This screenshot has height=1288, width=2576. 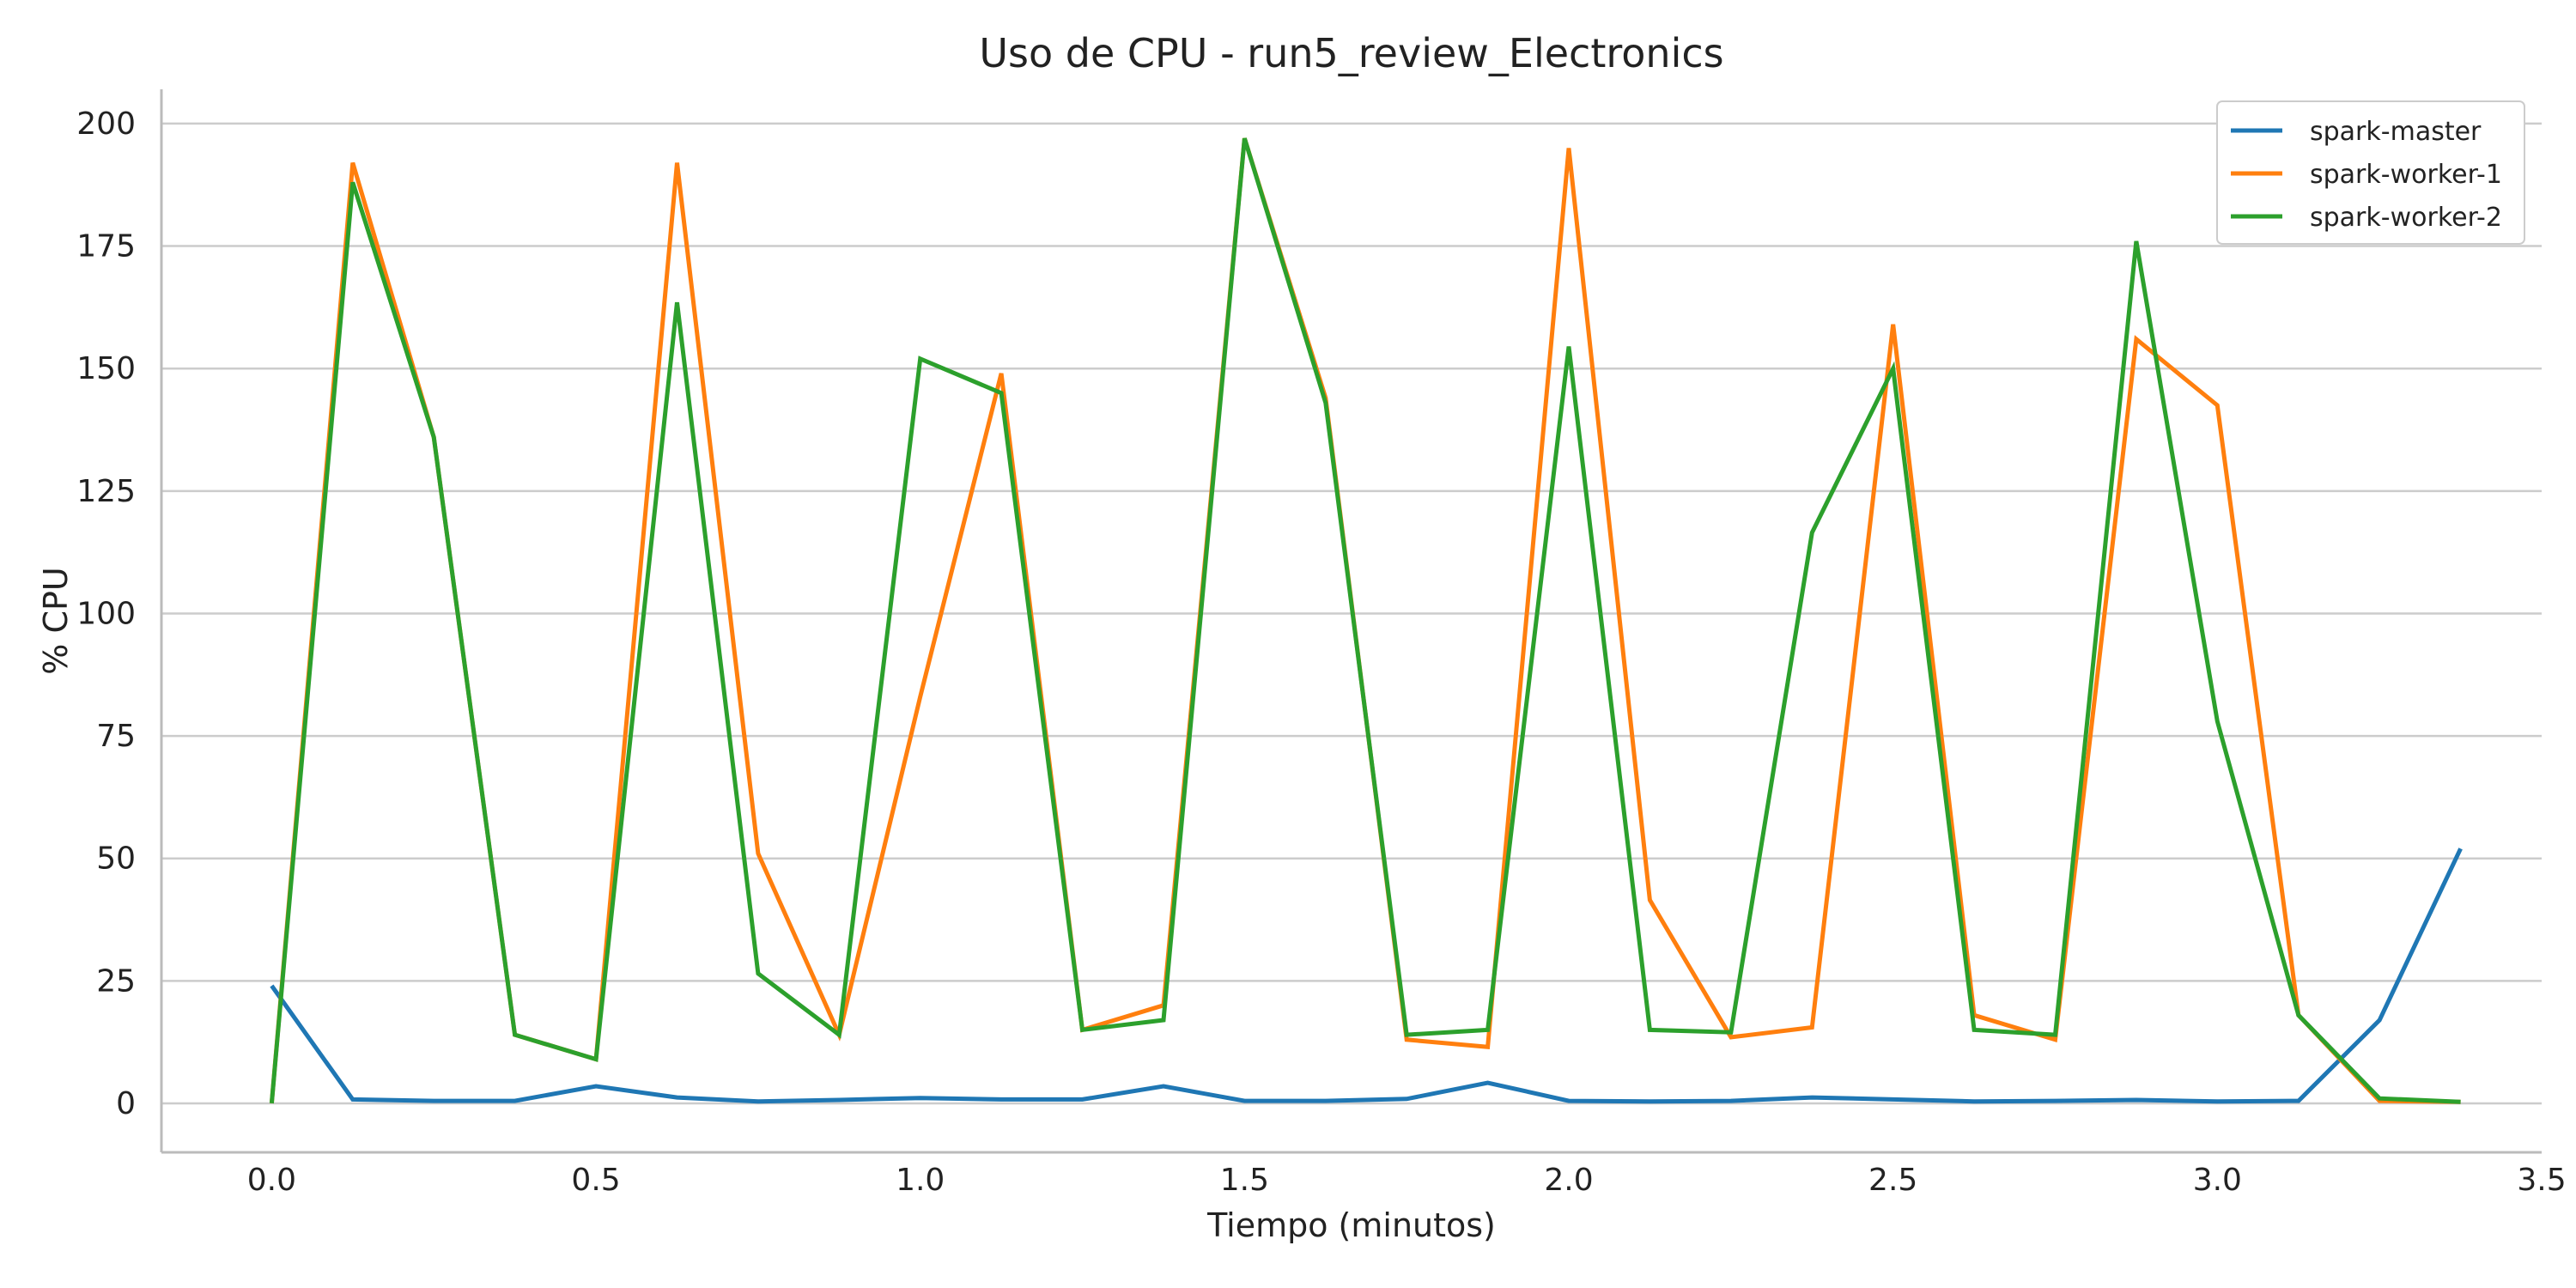 I want to click on x-tick-label: 1.5, so click(x=1244, y=1180).